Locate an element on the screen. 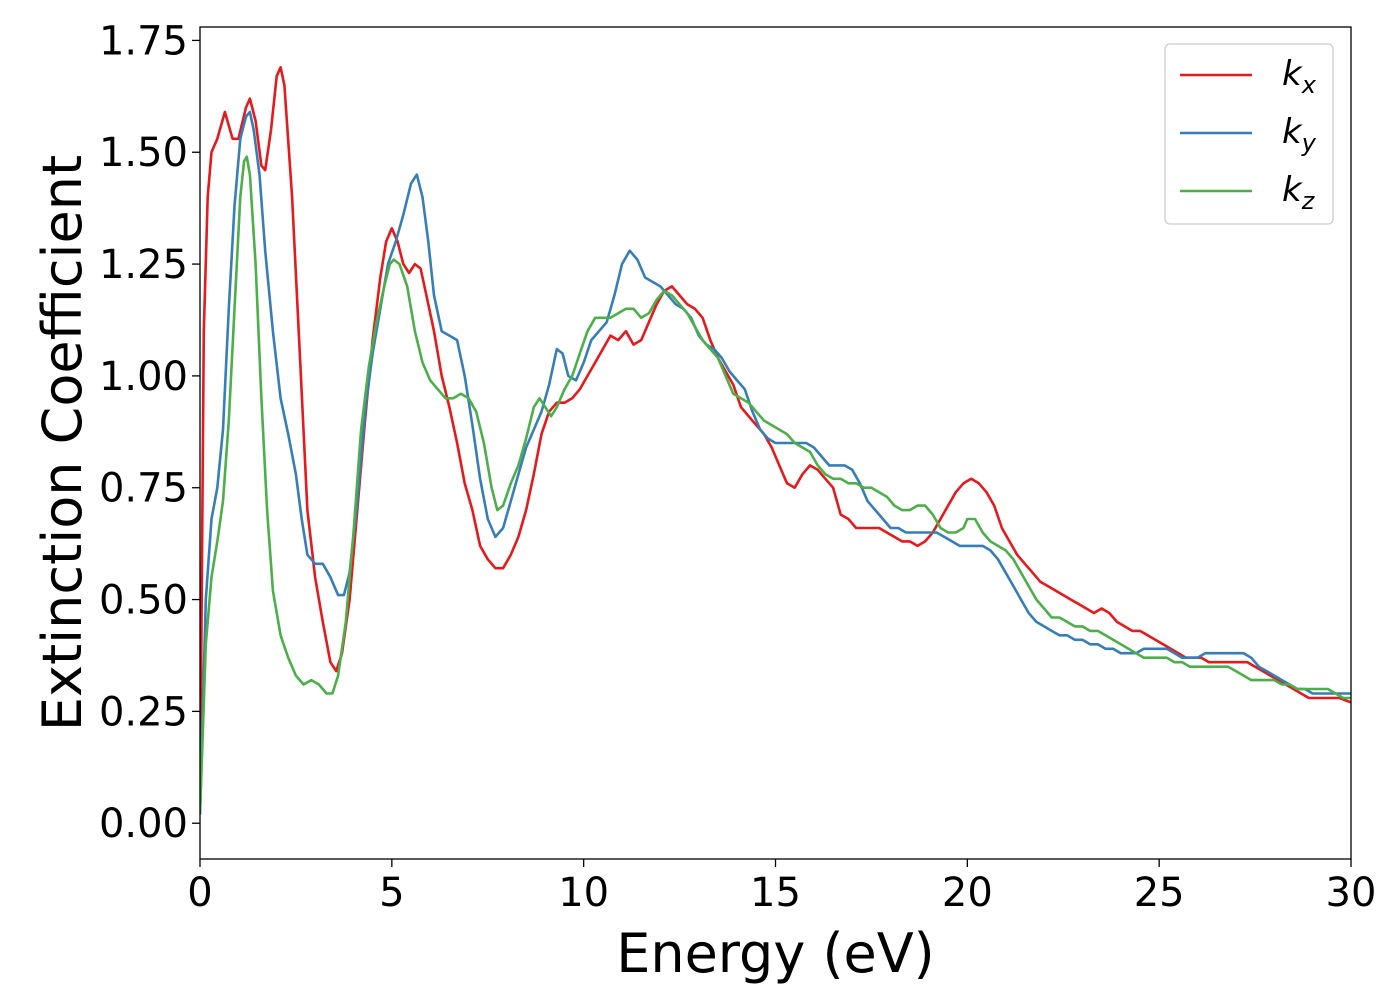 This screenshot has width=1400, height=1000. legend-label-k-y: ky is located at coordinates (1299, 134).